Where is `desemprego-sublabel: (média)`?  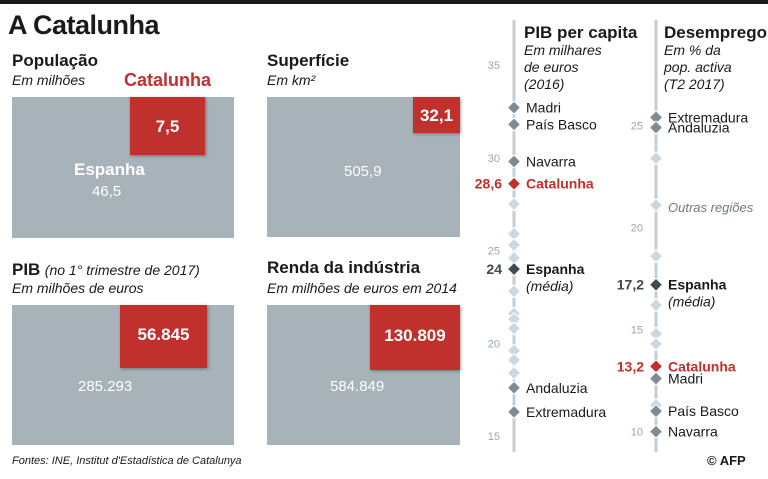
desemprego-sublabel: (média) is located at coordinates (691, 302).